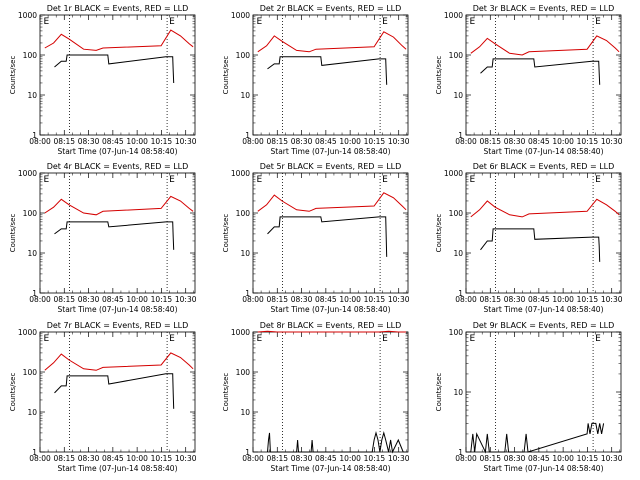 This screenshot has height=480, width=640. Describe the element at coordinates (118, 8) in the screenshot. I see `chart-title: Det 1r BLACK = Events, RED = LLD` at that location.